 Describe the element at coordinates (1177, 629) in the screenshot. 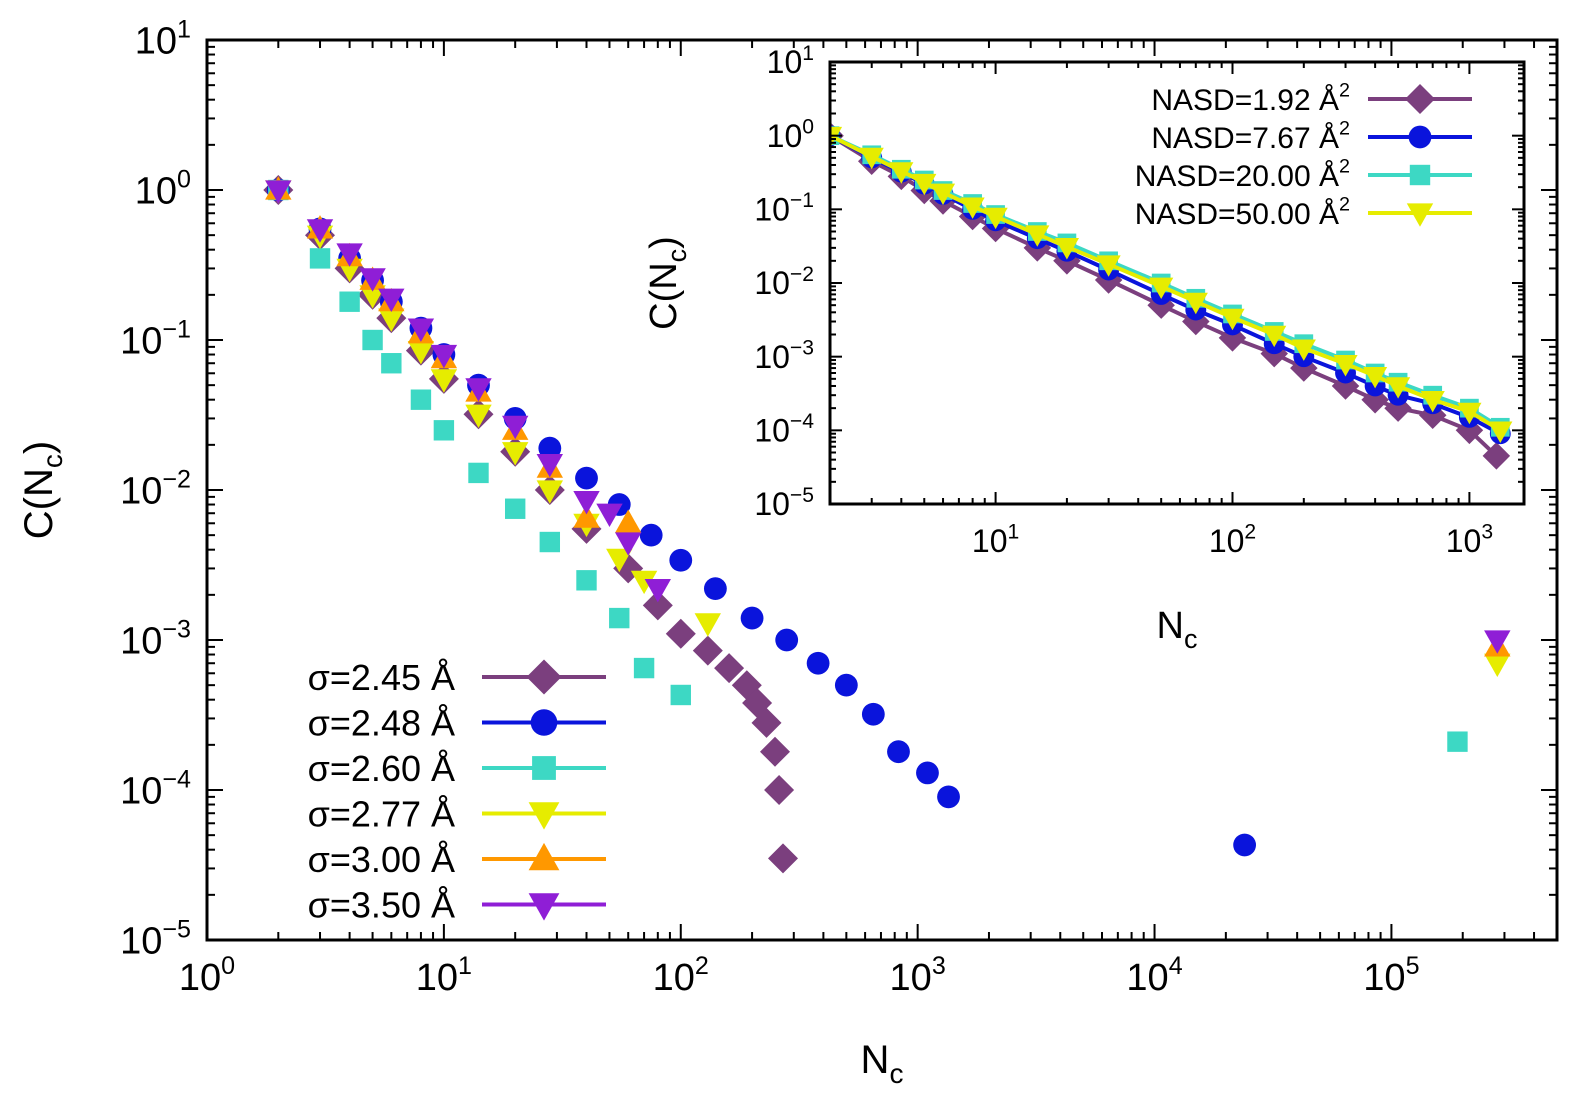

I see `inset-x-axis-label: Nc` at that location.